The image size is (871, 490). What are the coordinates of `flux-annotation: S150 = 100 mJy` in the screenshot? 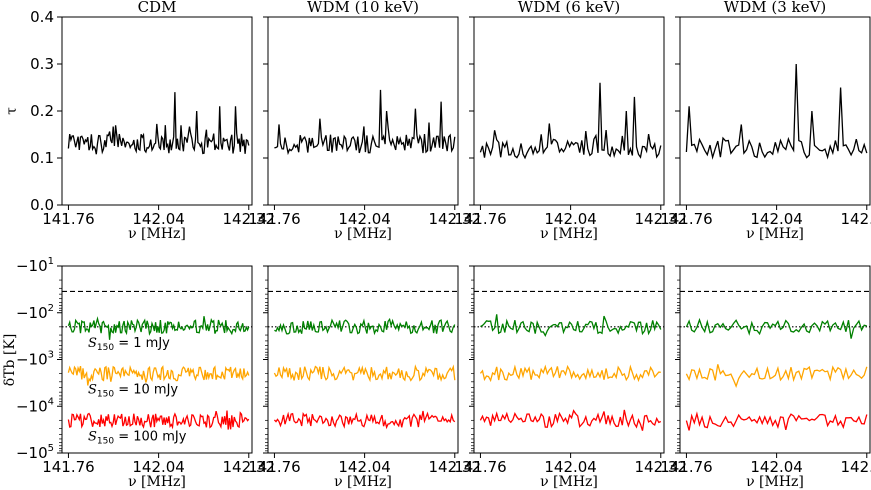 It's located at (137, 437).